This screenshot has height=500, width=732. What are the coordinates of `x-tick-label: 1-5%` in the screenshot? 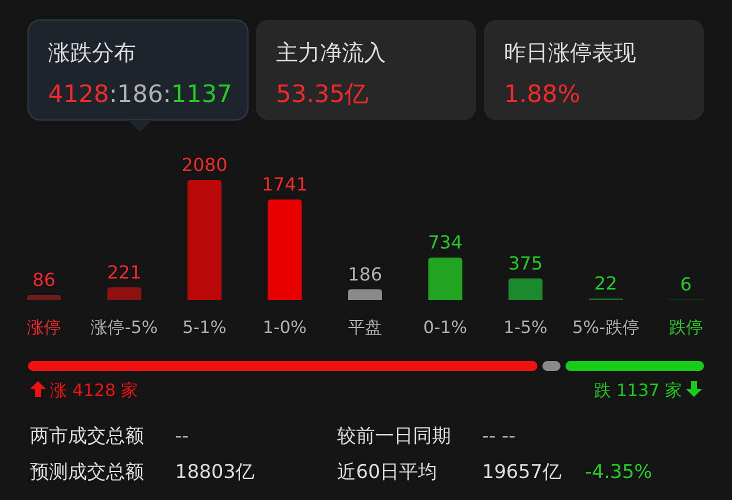 It's located at (526, 328).